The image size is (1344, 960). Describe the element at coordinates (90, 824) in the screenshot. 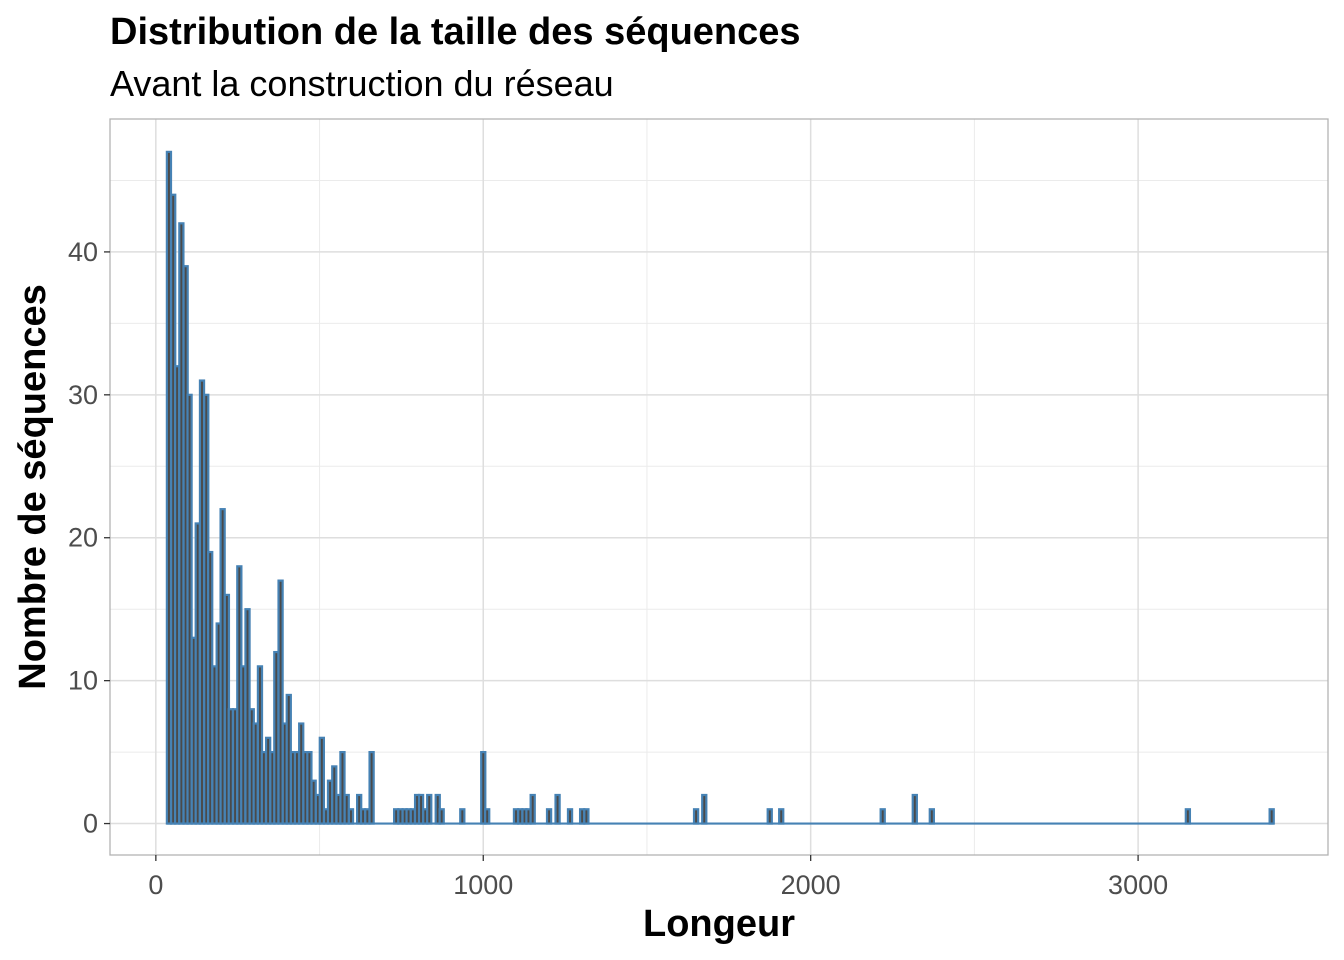

I see `y-tick-label: 0` at that location.